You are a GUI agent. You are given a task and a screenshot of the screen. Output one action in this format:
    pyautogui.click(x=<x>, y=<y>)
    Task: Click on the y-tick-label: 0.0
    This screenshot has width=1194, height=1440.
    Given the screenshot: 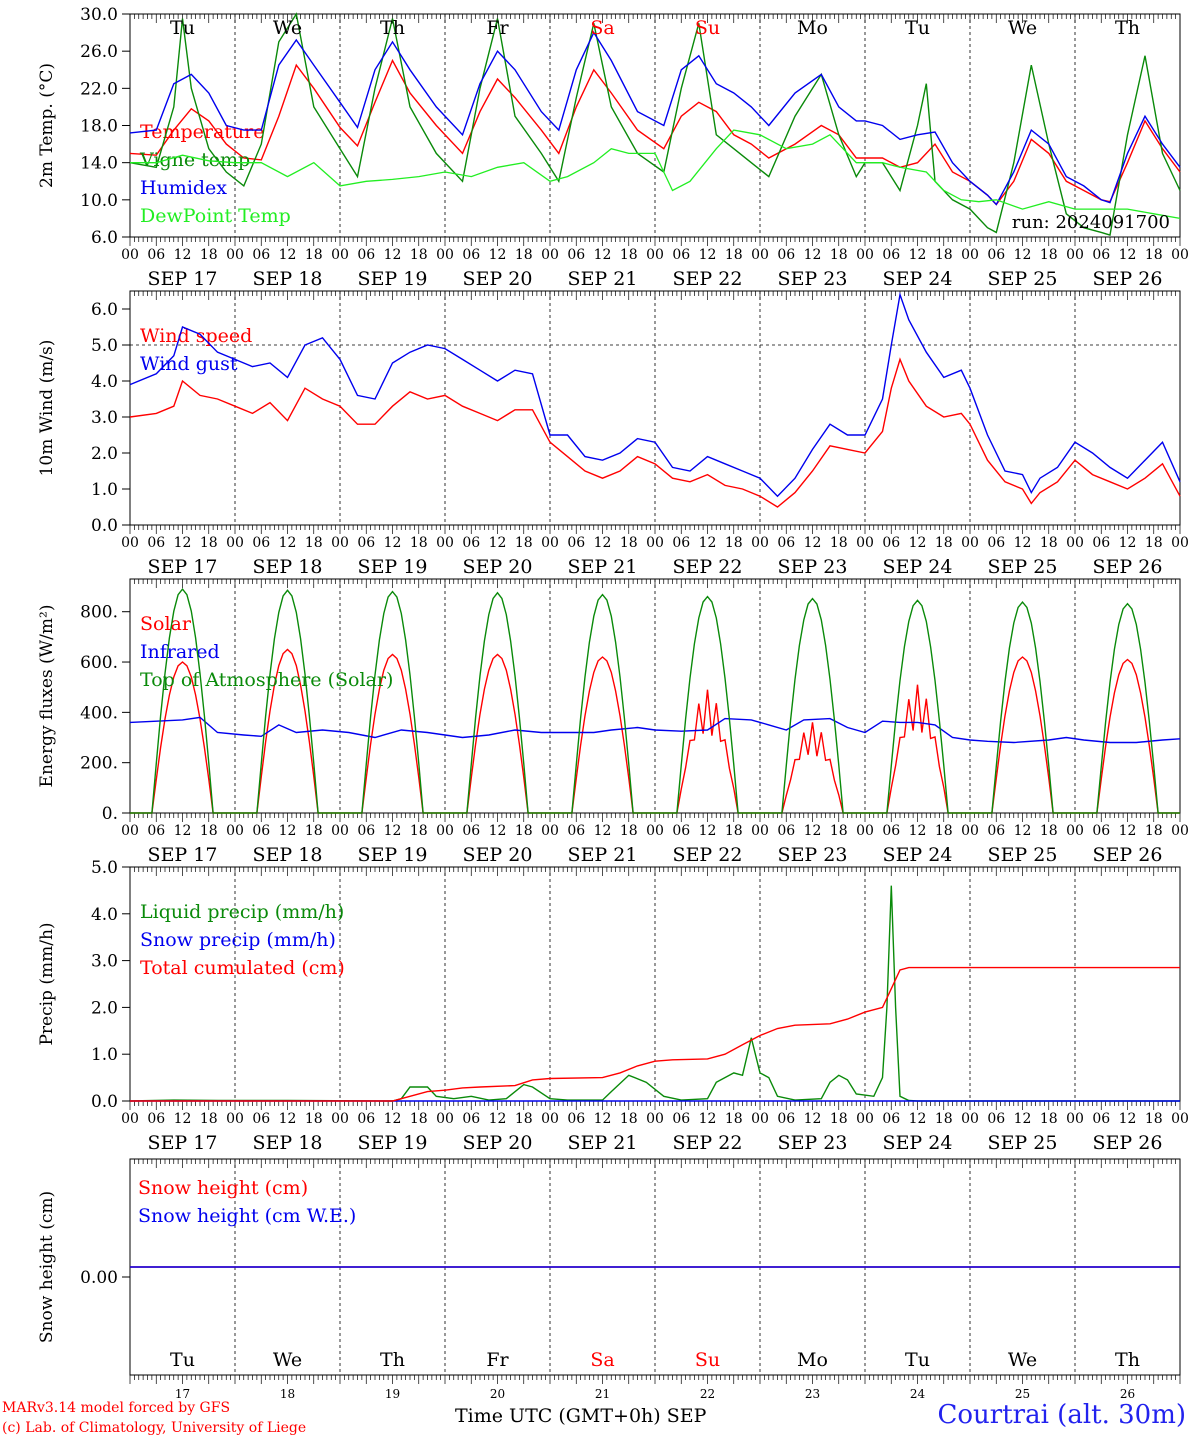 What is the action you would take?
    pyautogui.click(x=104, y=1102)
    